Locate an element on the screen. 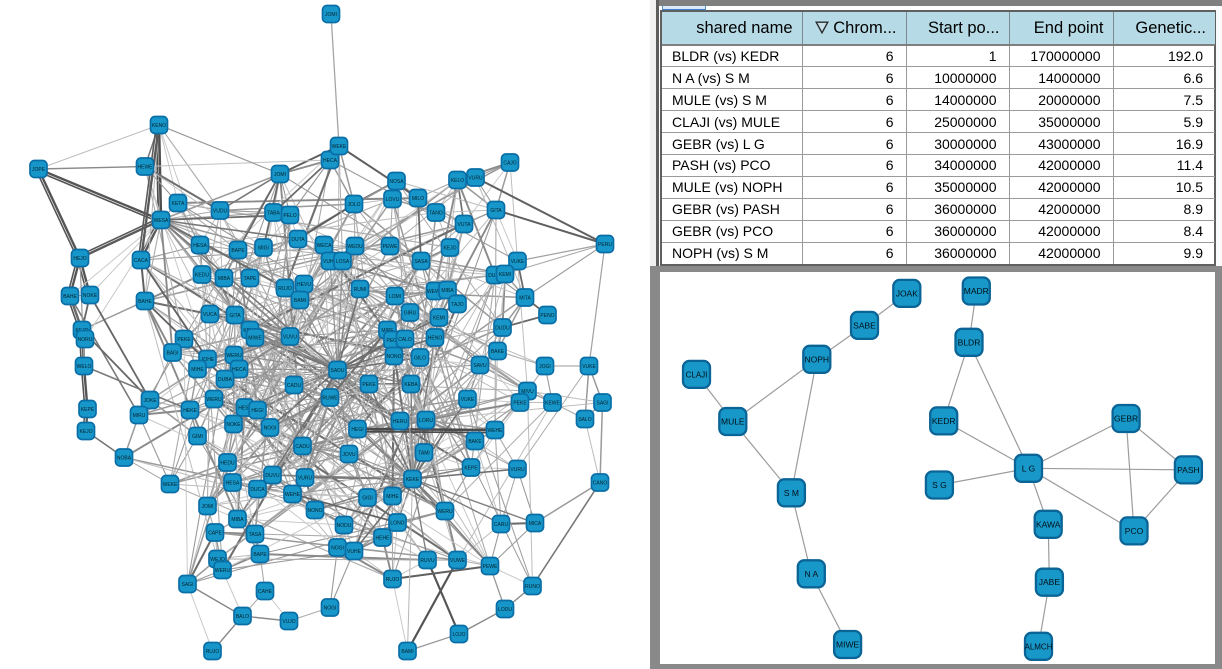  svg-text: HECA is located at coordinates (330, 161).